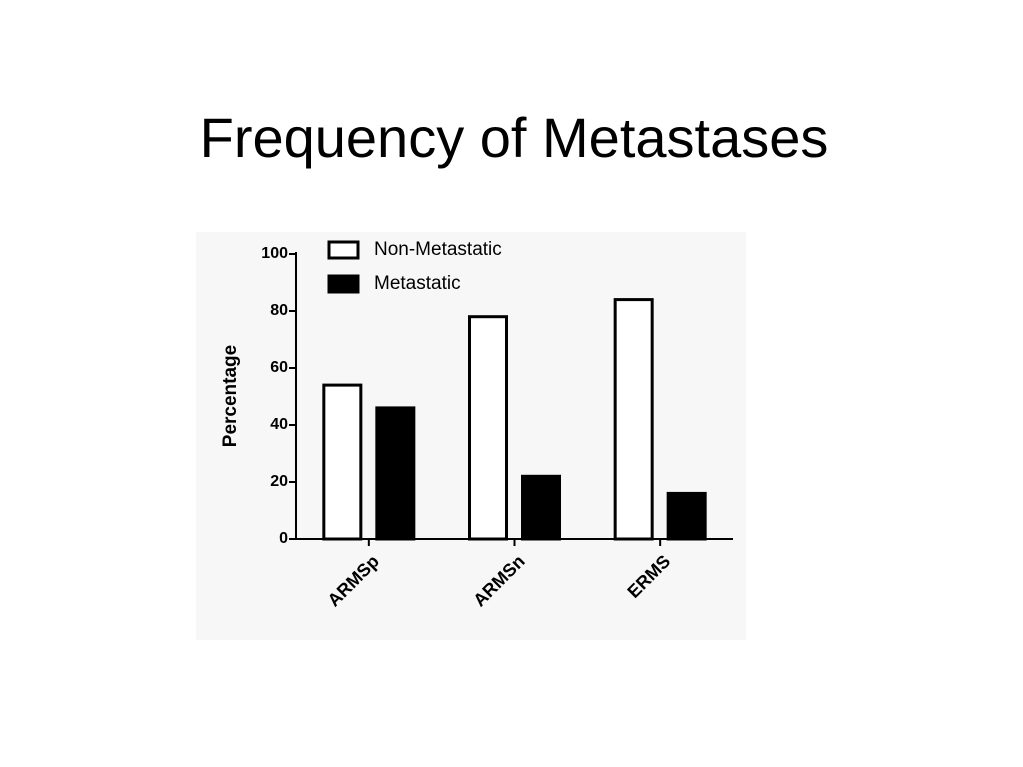 This screenshot has width=1023, height=767. What do you see at coordinates (279, 481) in the screenshot?
I see `y-tick-label: 20` at bounding box center [279, 481].